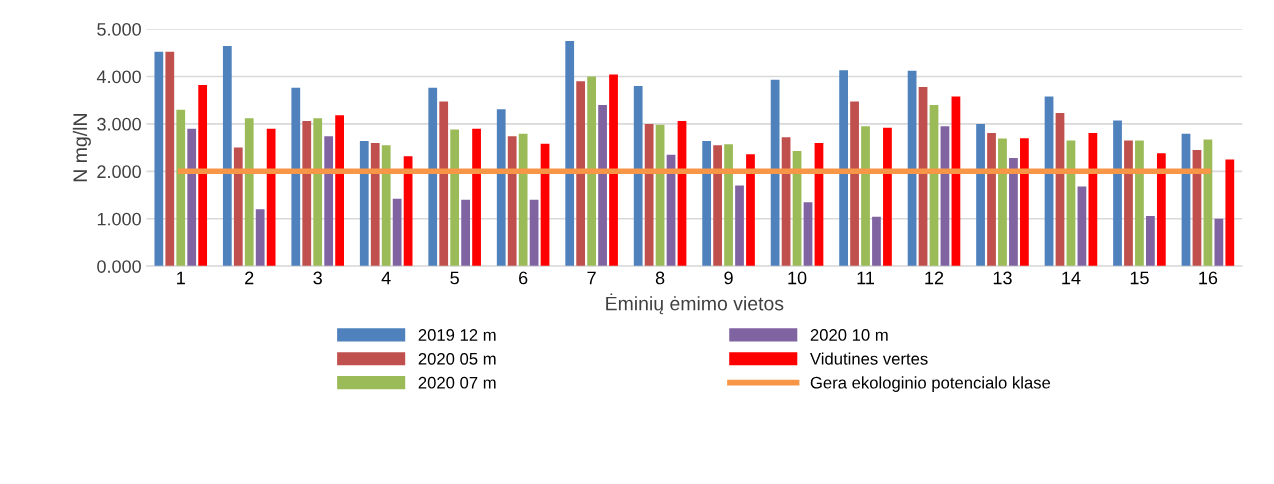  What do you see at coordinates (317, 278) in the screenshot?
I see `x-tick-label: 3` at bounding box center [317, 278].